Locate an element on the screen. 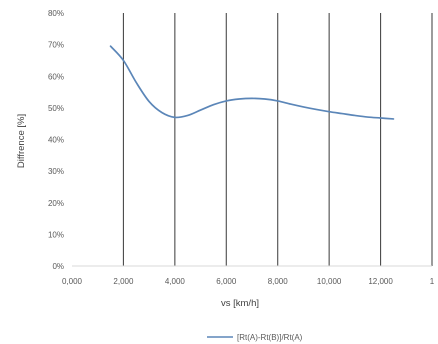 The height and width of the screenshot is (344, 438). y-tick-label: 70% is located at coordinates (56, 45).